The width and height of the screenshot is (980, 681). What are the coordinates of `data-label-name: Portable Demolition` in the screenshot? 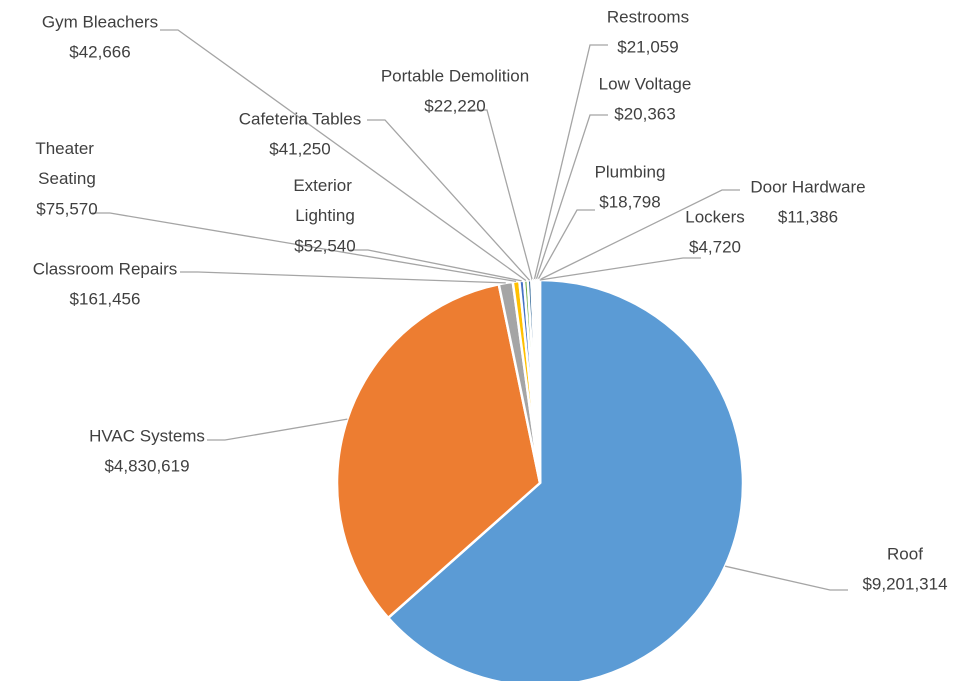 It's located at (455, 75).